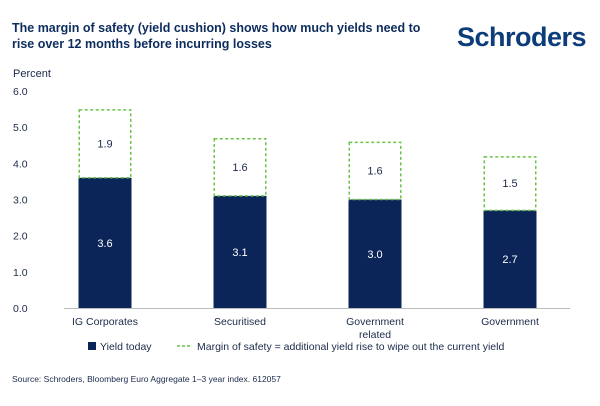 The width and height of the screenshot is (600, 406). Describe the element at coordinates (20, 164) in the screenshot. I see `y-tick-label: 4.0` at that location.